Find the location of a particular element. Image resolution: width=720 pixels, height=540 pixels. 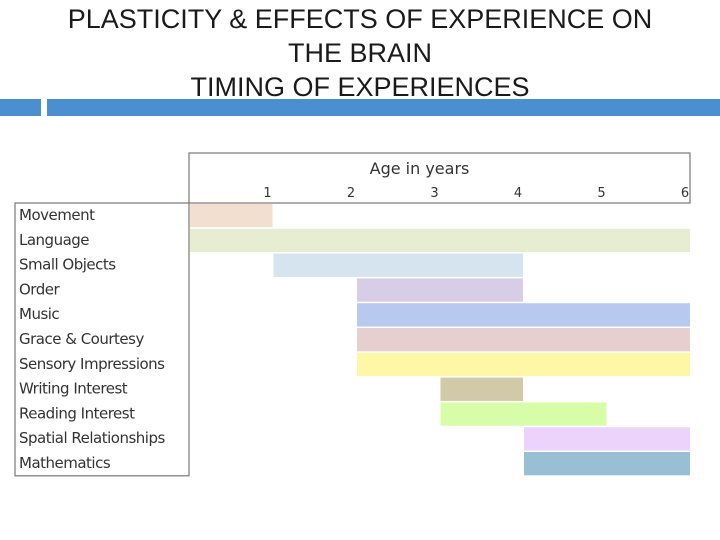

bar-language is located at coordinates (440, 240).